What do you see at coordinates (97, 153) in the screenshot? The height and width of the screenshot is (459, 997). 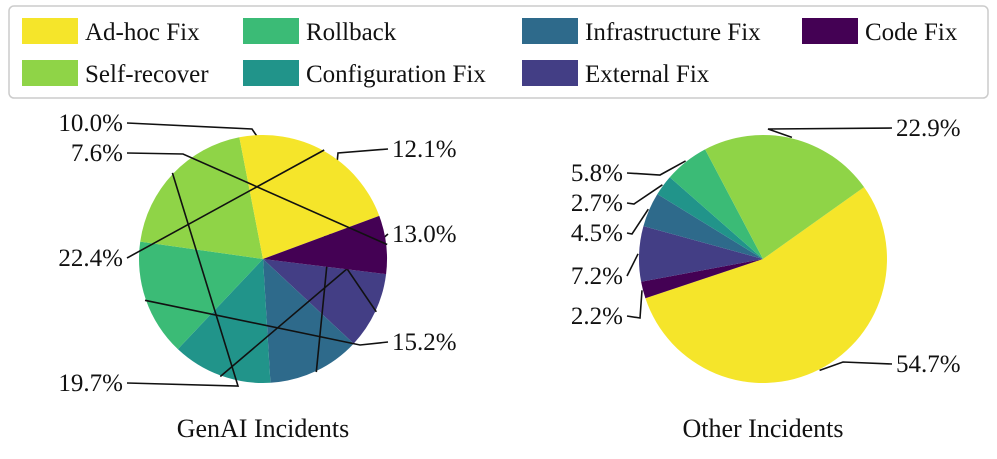 I see `slice-label-code-fix: 7.6%` at bounding box center [97, 153].